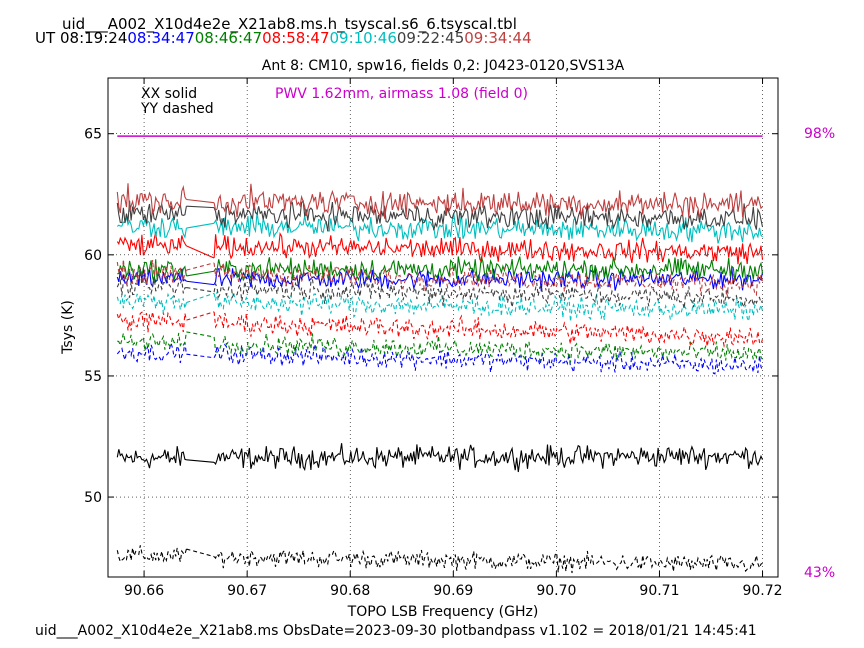 The height and width of the screenshot is (648, 864). I want to click on x-tick-label: 90.71, so click(659, 591).